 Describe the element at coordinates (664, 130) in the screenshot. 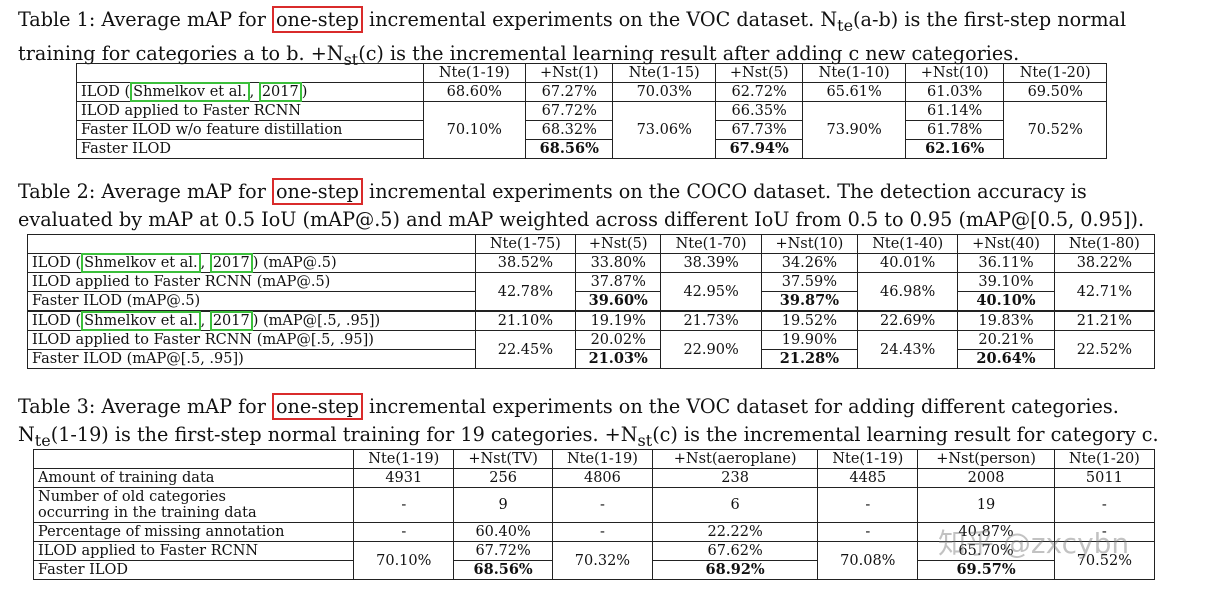

I see `table-cell: 73.06%` at that location.